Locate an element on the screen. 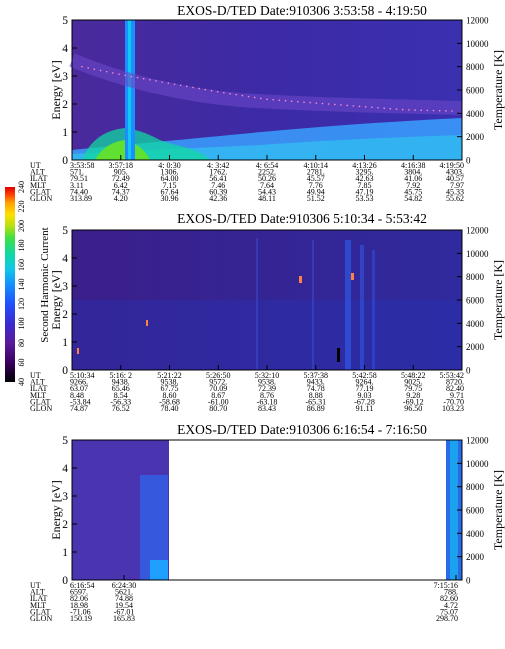 The height and width of the screenshot is (649, 505). table-cell: 9.03 is located at coordinates (365, 395).